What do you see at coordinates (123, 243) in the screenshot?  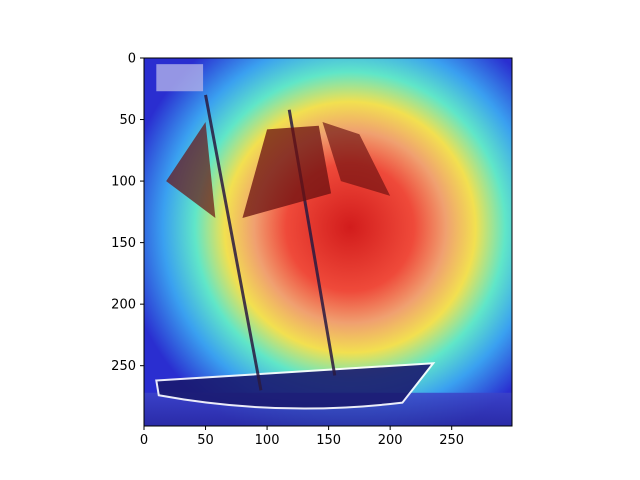 I see `y-tick-label: 150` at bounding box center [123, 243].